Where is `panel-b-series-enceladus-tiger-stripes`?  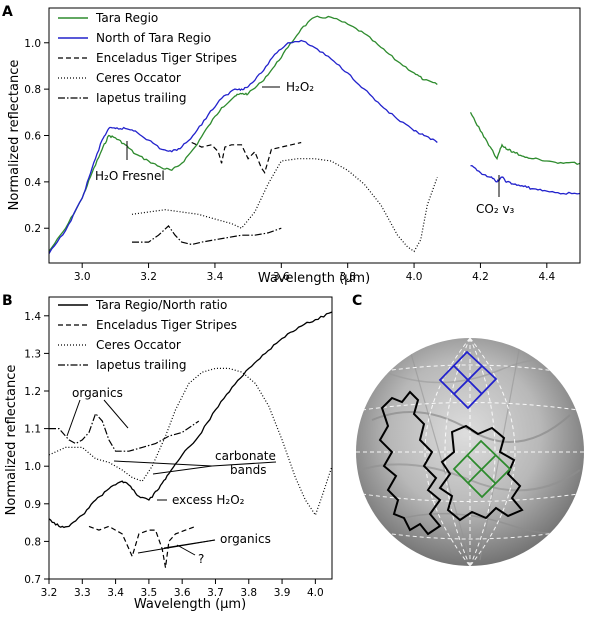 panel-b-series-enceladus-tiger-stripes is located at coordinates (142, 546).